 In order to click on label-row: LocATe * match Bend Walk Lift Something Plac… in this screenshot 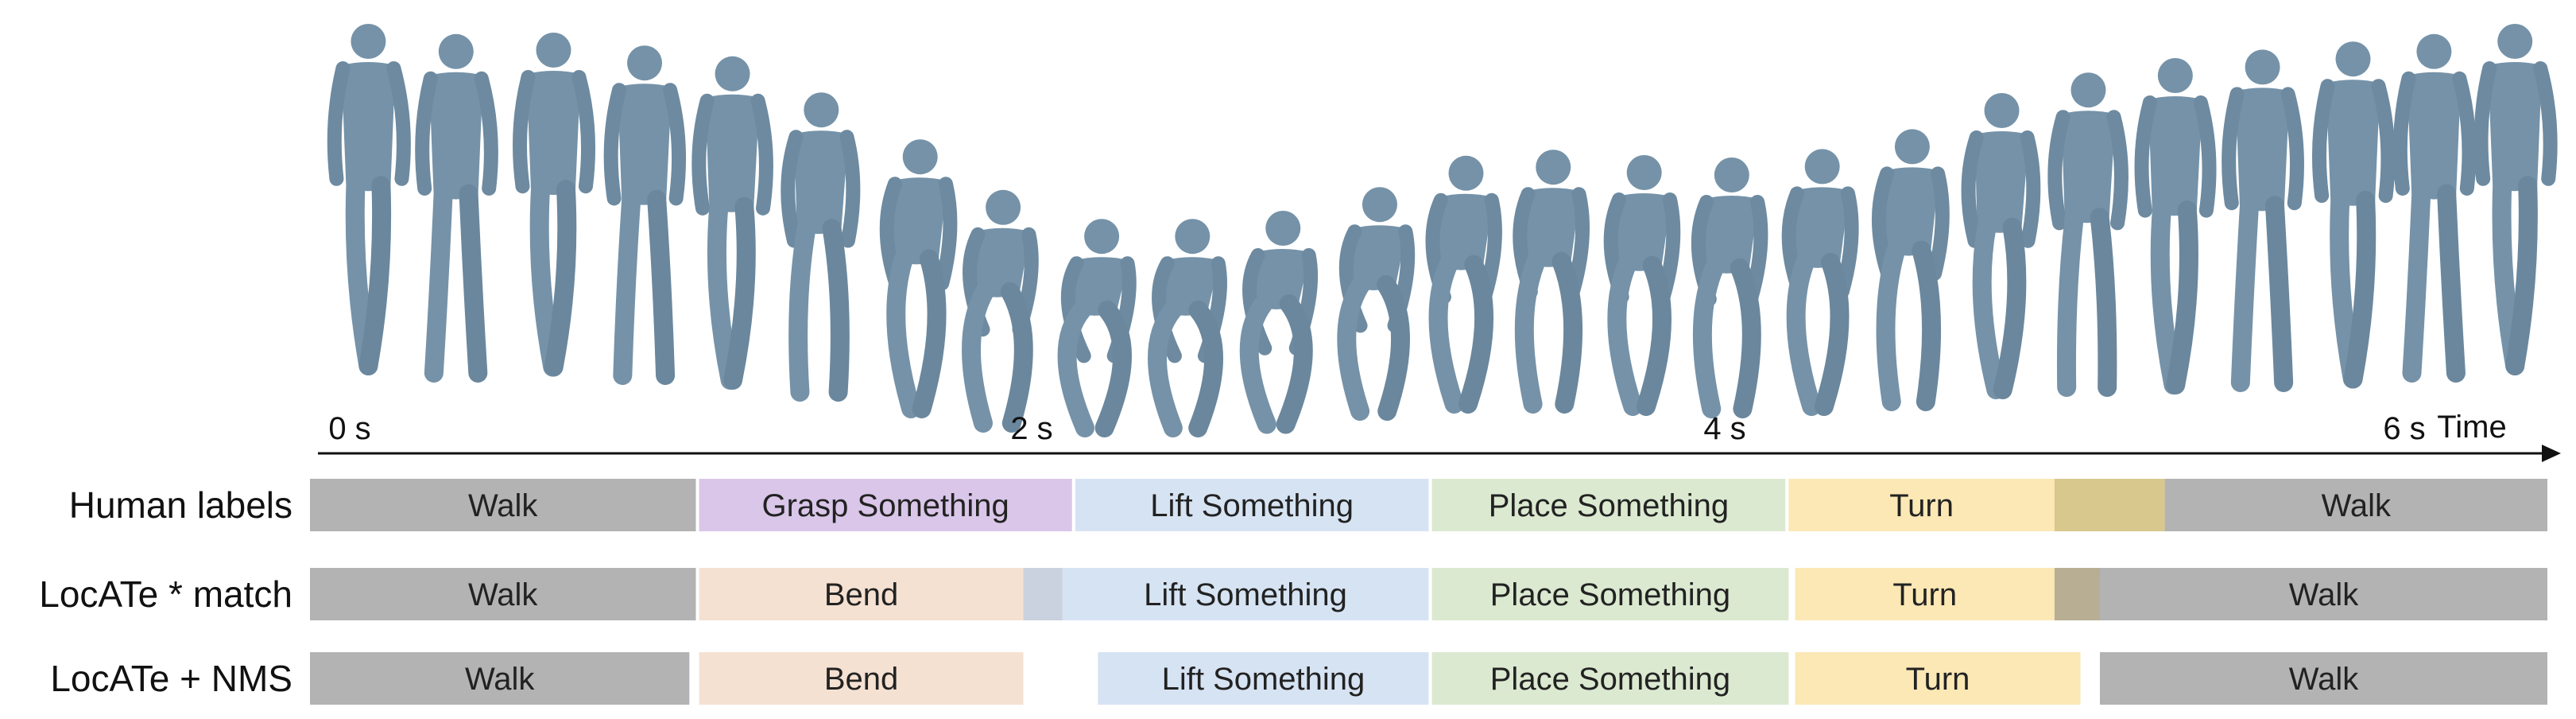, I will do `click(1293, 594)`.